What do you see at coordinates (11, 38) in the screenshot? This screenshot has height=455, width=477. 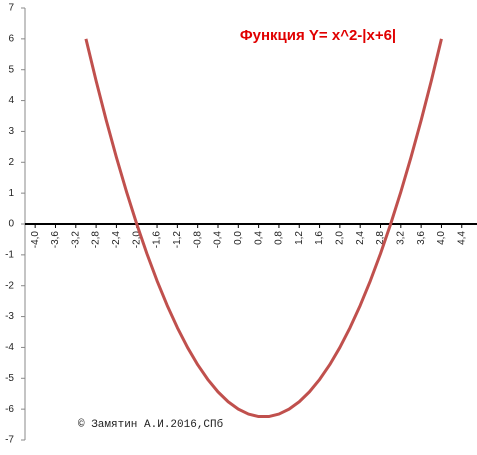 I see `y-tick-label: 6` at bounding box center [11, 38].